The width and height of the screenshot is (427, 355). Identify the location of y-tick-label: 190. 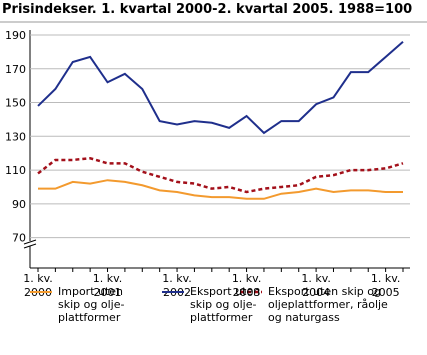
(15, 35).